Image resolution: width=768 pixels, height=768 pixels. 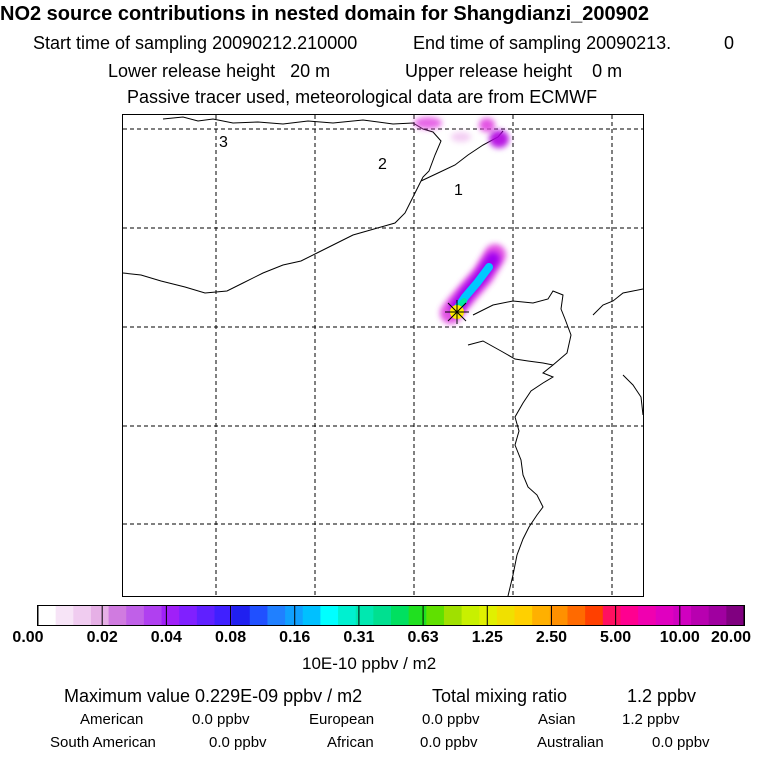 I want to click on region-label-2: 2, so click(x=382, y=164).